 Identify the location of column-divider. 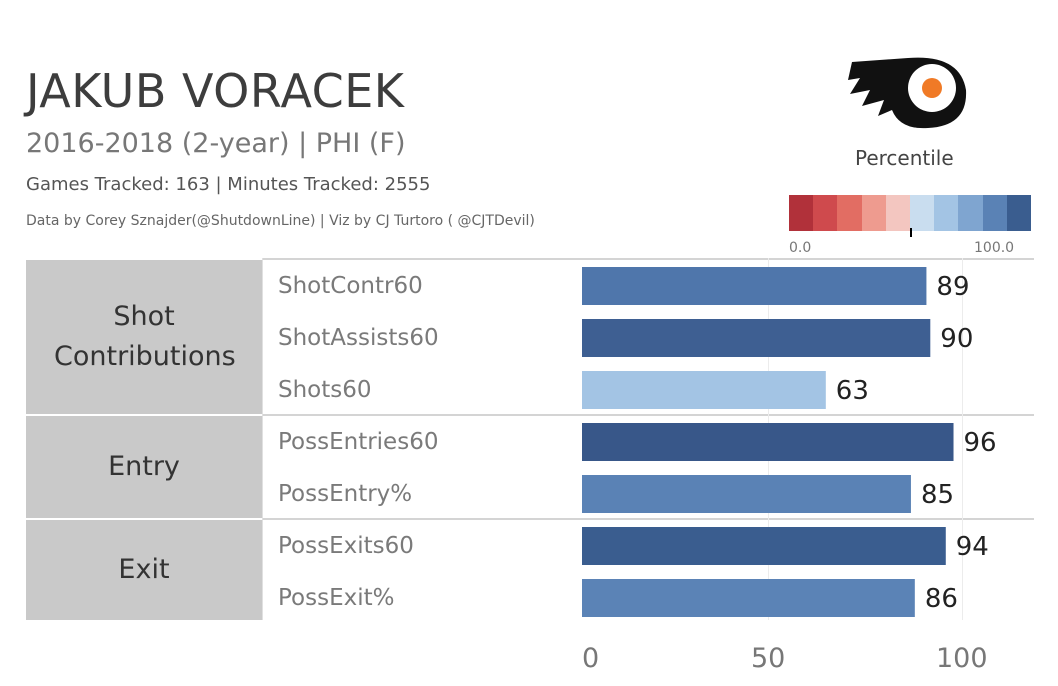
(262, 439).